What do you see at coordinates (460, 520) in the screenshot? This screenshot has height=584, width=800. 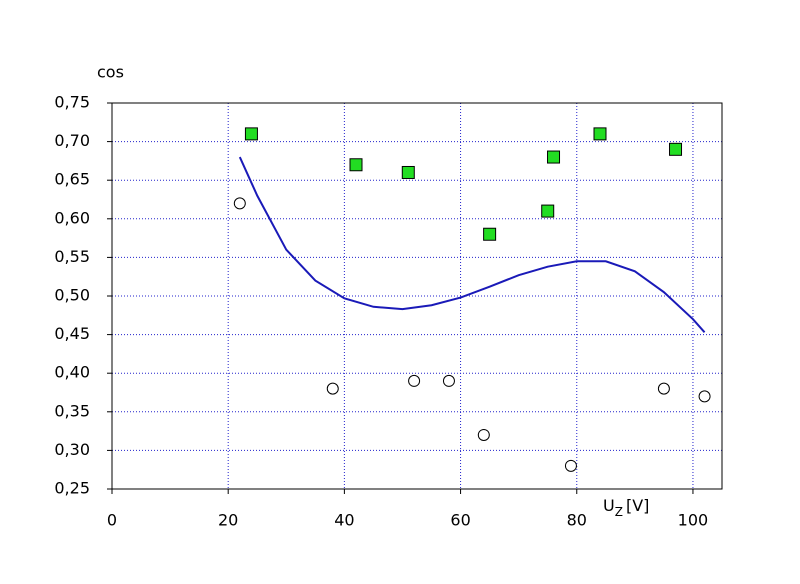 I see `x-tick-label: 60` at bounding box center [460, 520].